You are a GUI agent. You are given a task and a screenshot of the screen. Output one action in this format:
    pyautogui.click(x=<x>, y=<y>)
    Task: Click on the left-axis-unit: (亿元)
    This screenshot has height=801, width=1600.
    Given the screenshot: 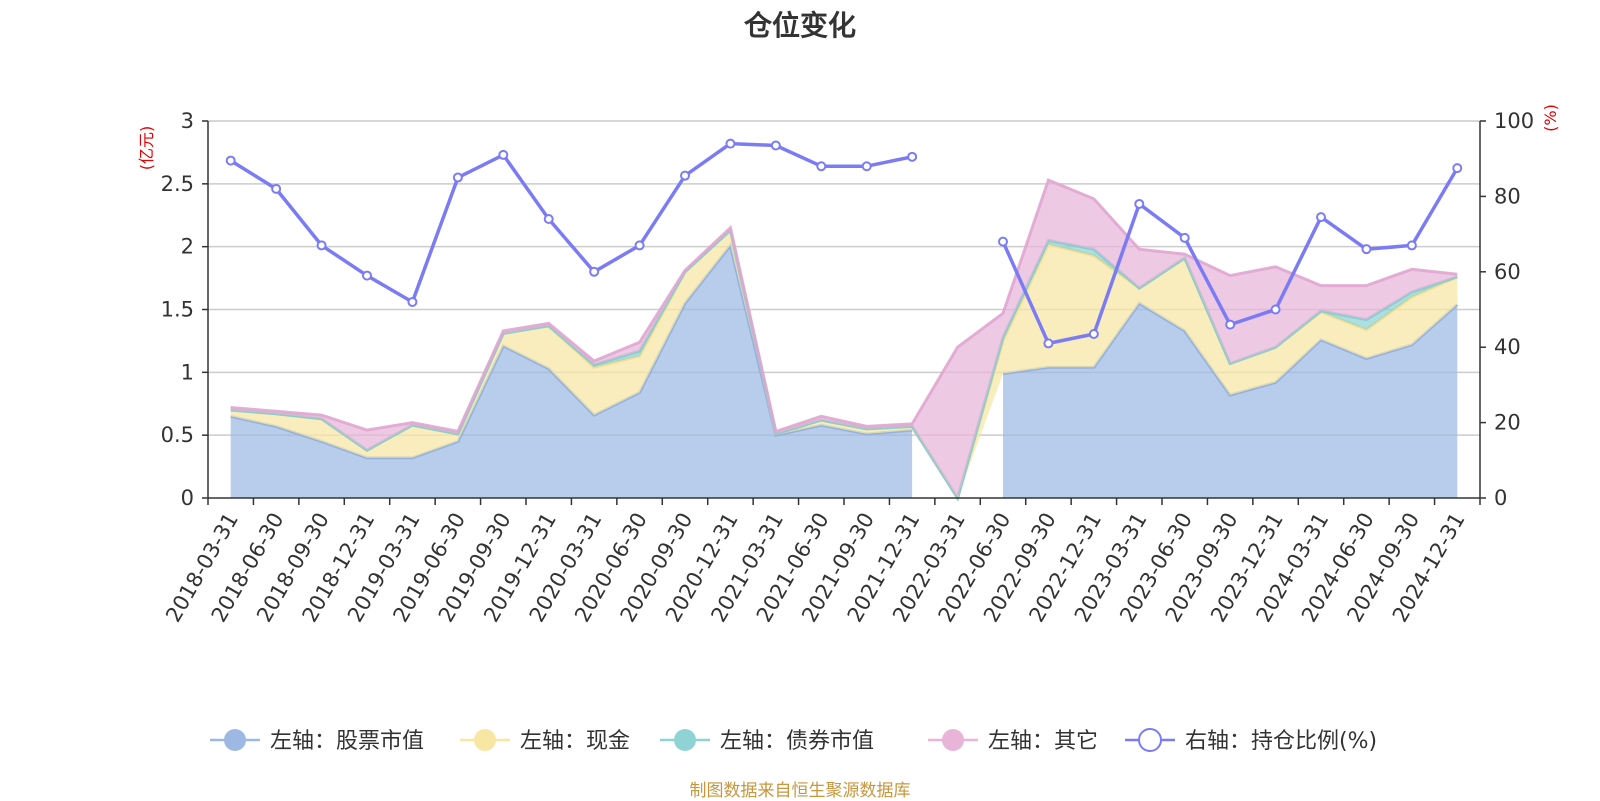 What is the action you would take?
    pyautogui.click(x=146, y=148)
    